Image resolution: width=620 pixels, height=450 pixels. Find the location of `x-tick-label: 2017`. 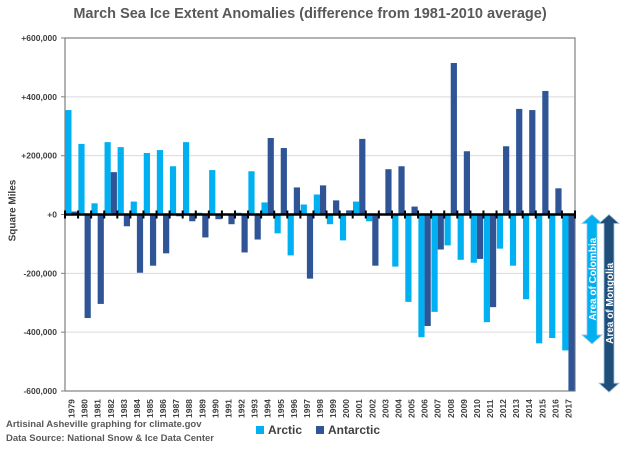

x-tick-label: 2017 is located at coordinates (568, 408).